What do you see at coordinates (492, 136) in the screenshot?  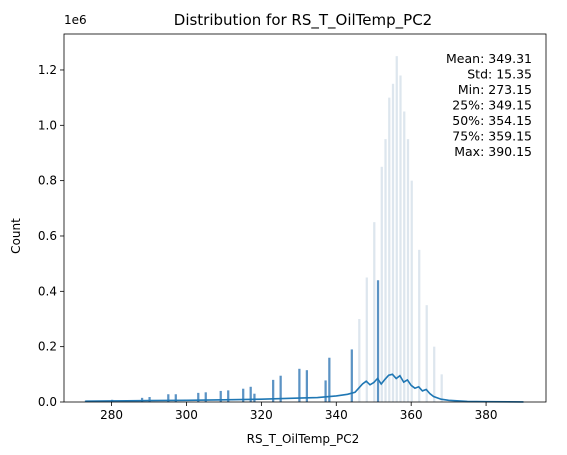 I see `stats-line: 75%: 359.15` at bounding box center [492, 136].